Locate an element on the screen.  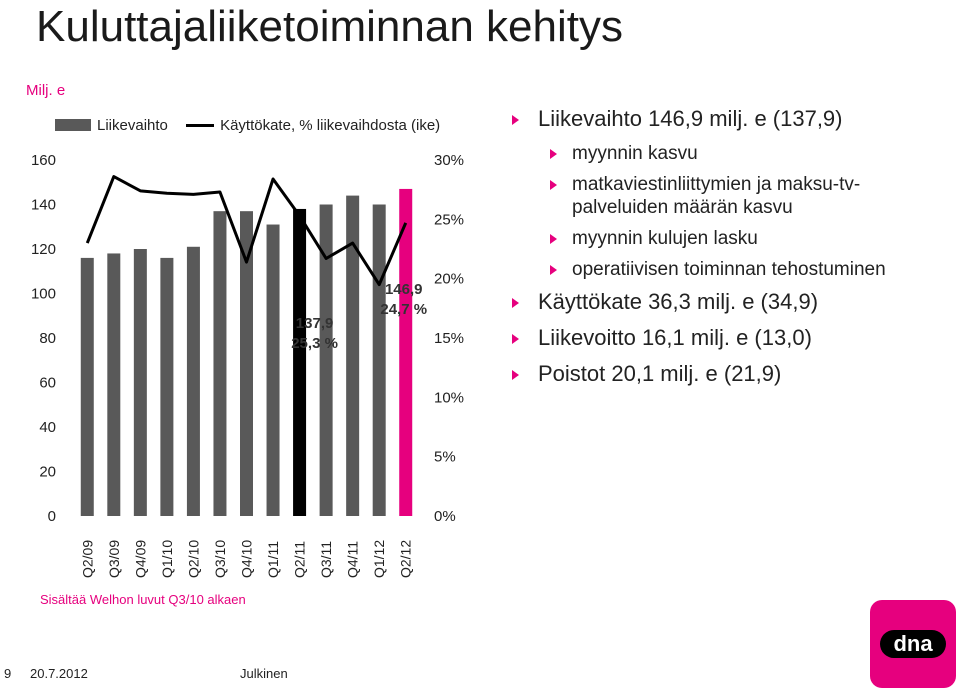
bullet-item-0: Liikevaihto 146,9 milj. e (137,9) is located at coordinates (728, 119).